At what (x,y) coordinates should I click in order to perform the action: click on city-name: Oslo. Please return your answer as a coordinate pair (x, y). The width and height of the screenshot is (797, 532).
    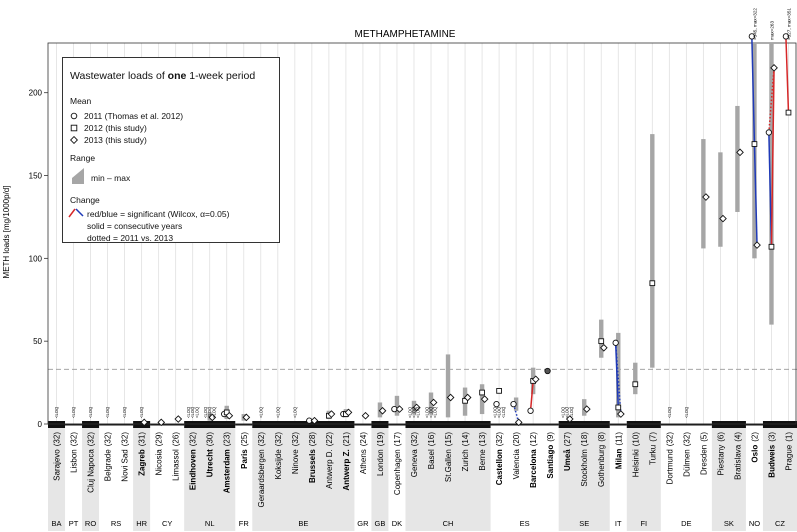
    Looking at the image, I should click on (754, 454).